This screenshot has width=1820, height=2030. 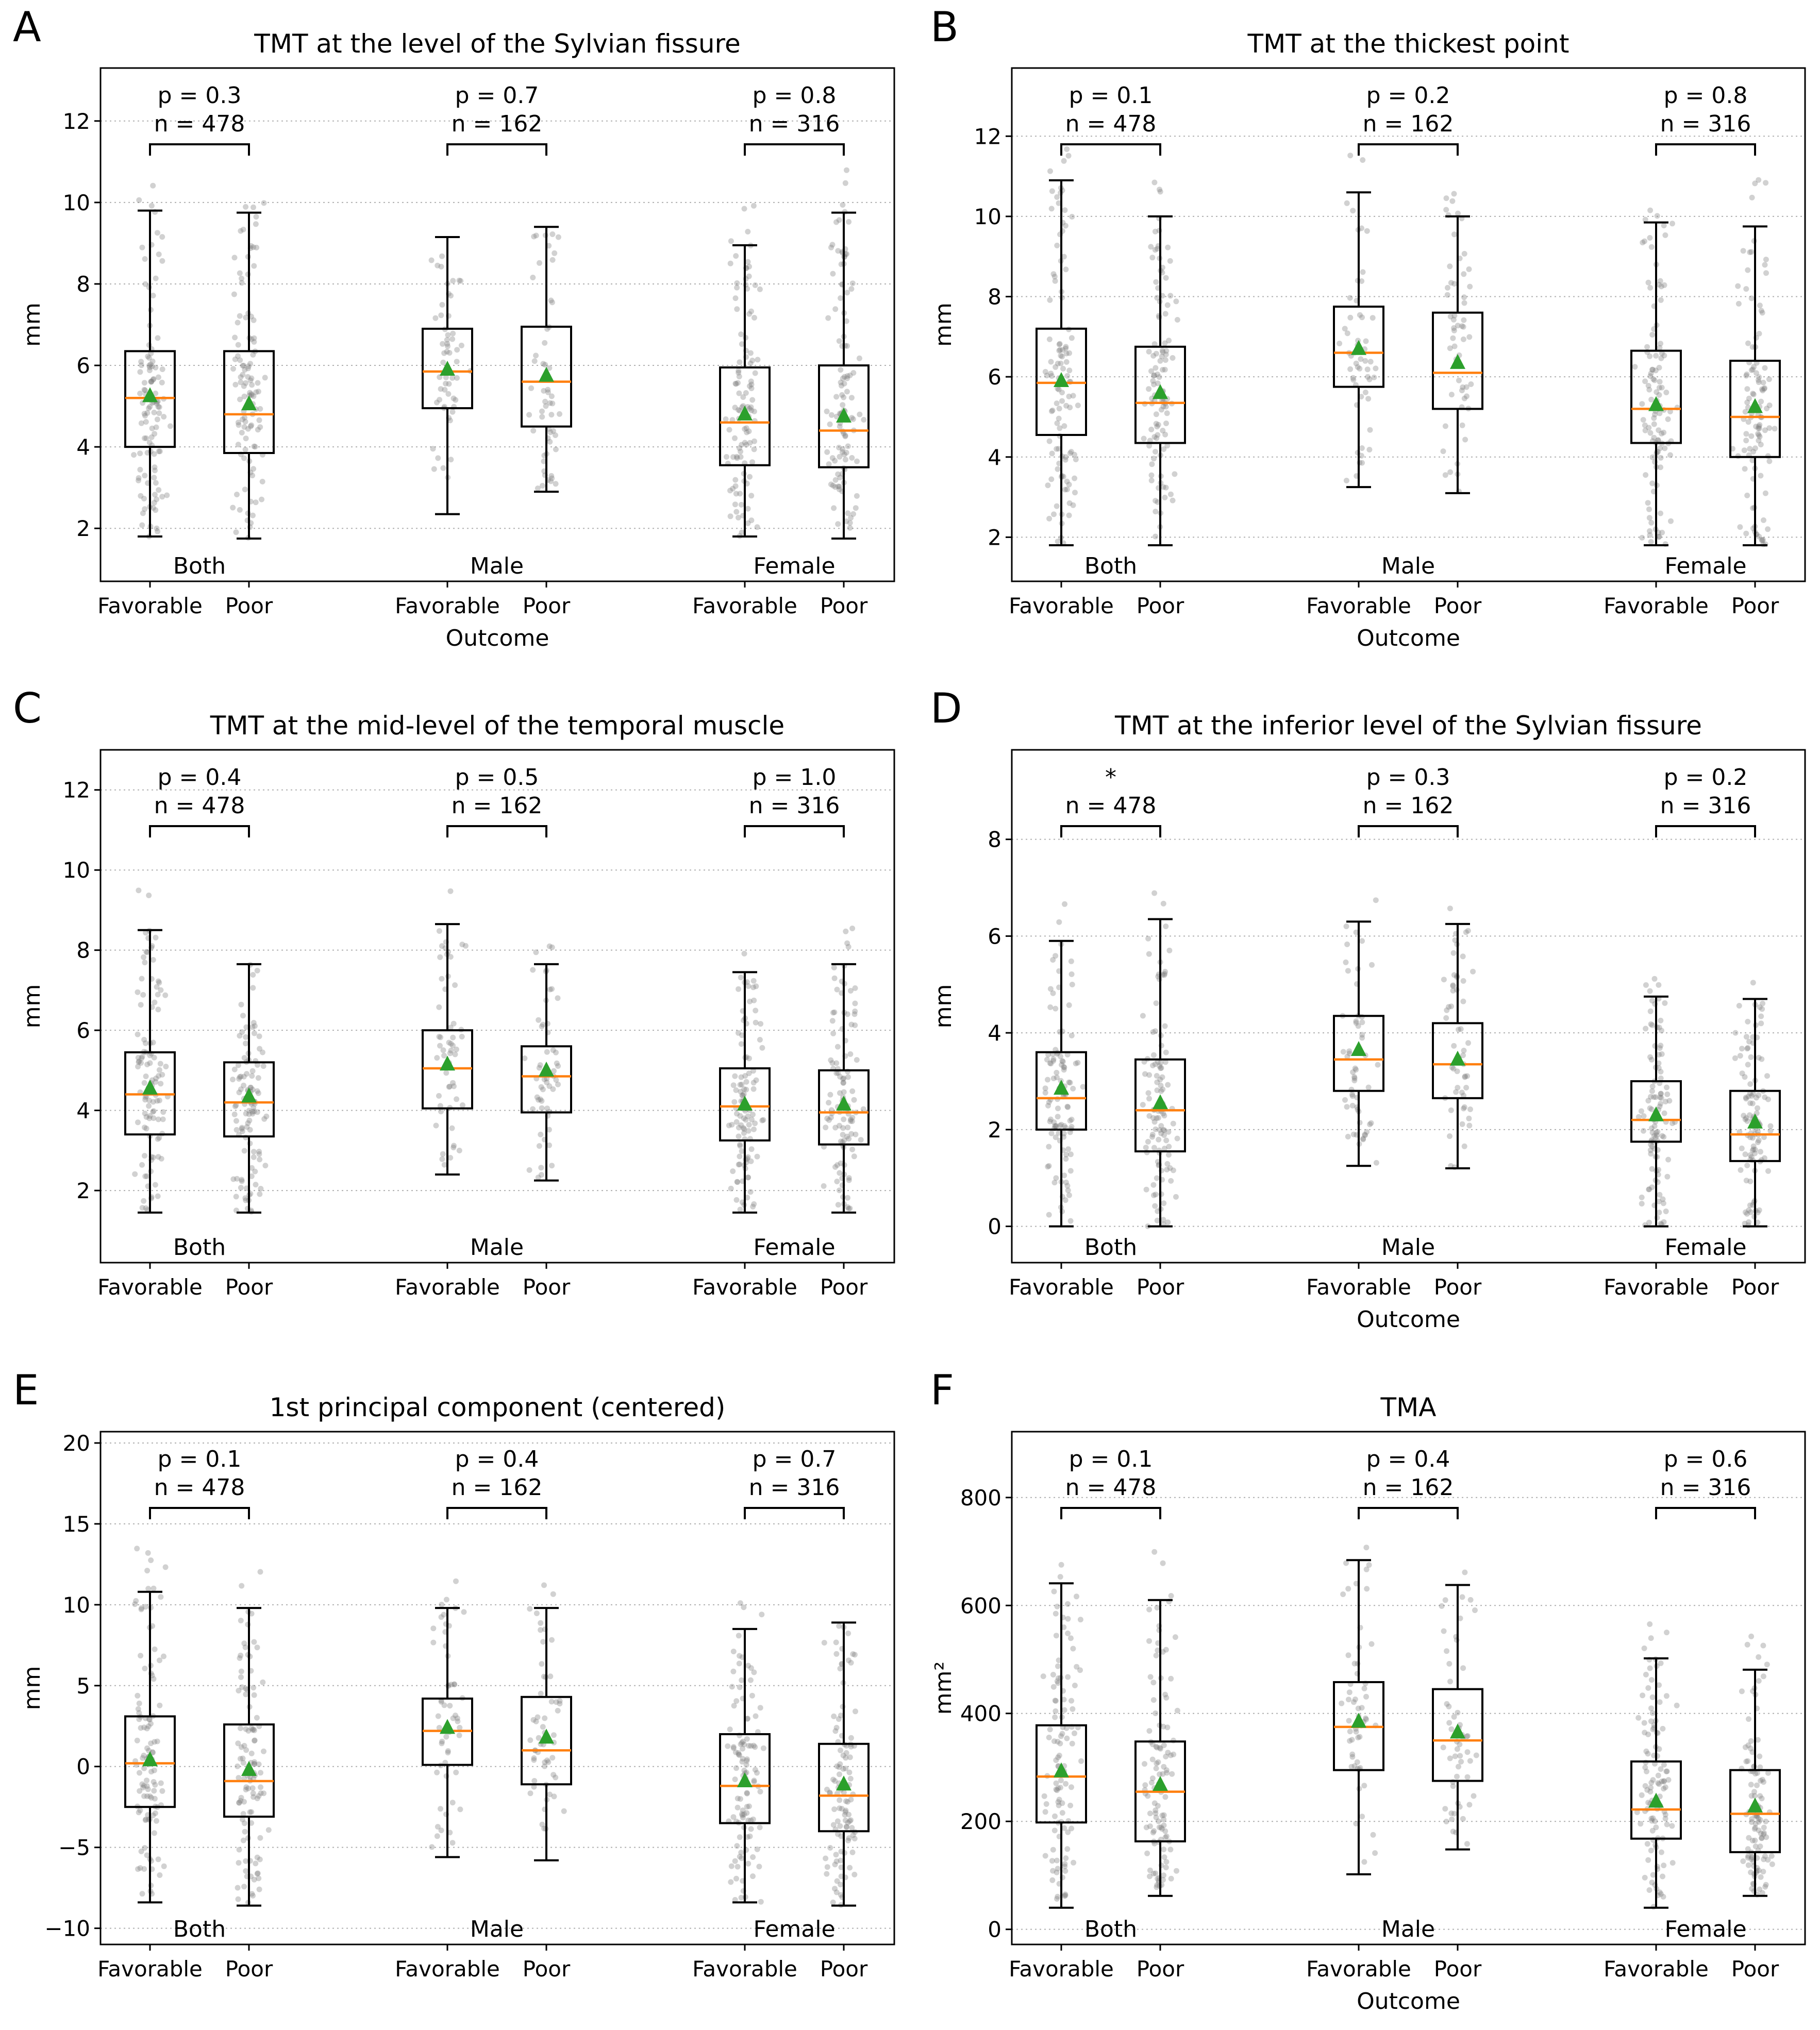 What do you see at coordinates (1755, 1125) in the screenshot?
I see `box-iqr` at bounding box center [1755, 1125].